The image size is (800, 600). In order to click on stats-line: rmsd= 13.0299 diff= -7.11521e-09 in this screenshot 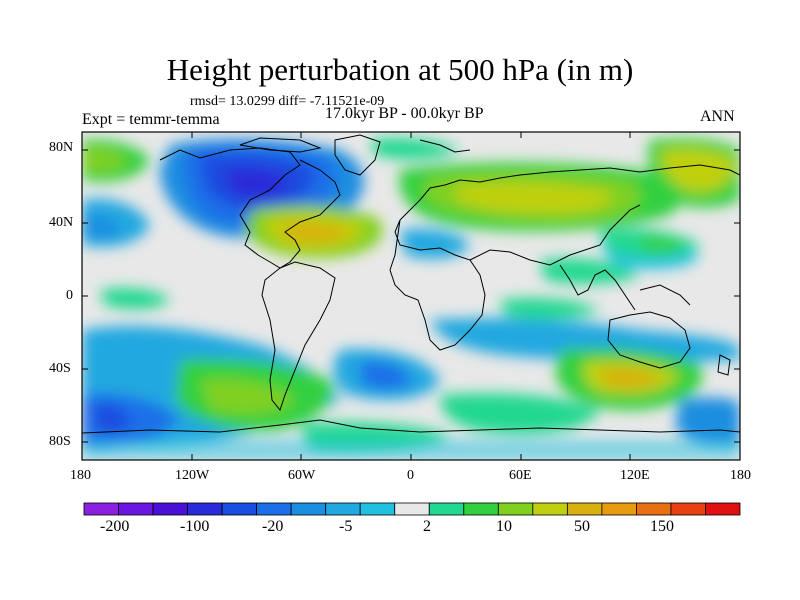, I will do `click(287, 101)`.